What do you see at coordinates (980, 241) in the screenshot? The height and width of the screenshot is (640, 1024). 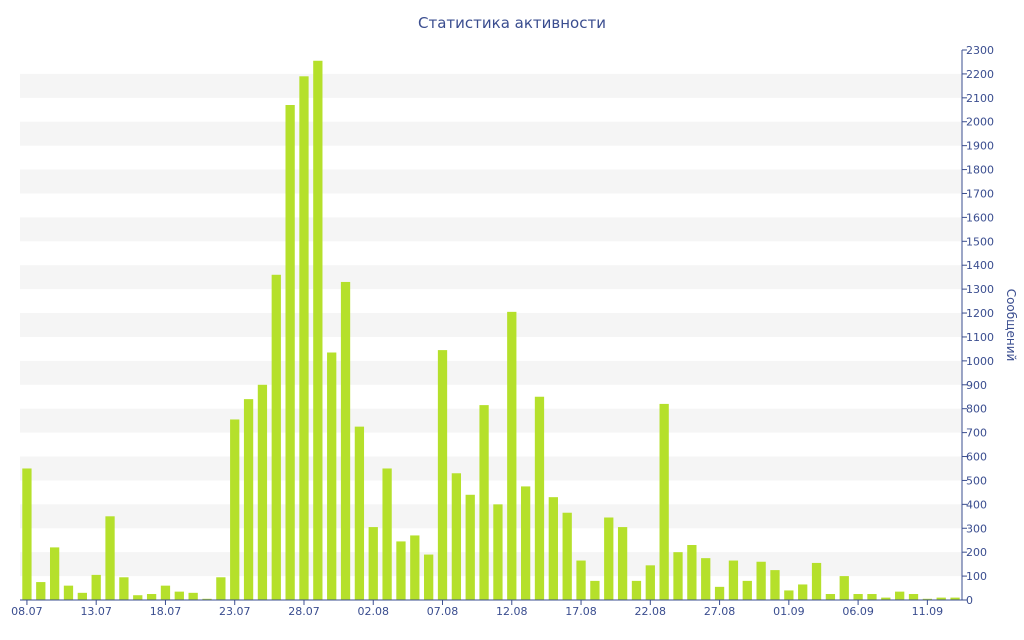 I see `y-tick-label: 1500` at bounding box center [980, 241].